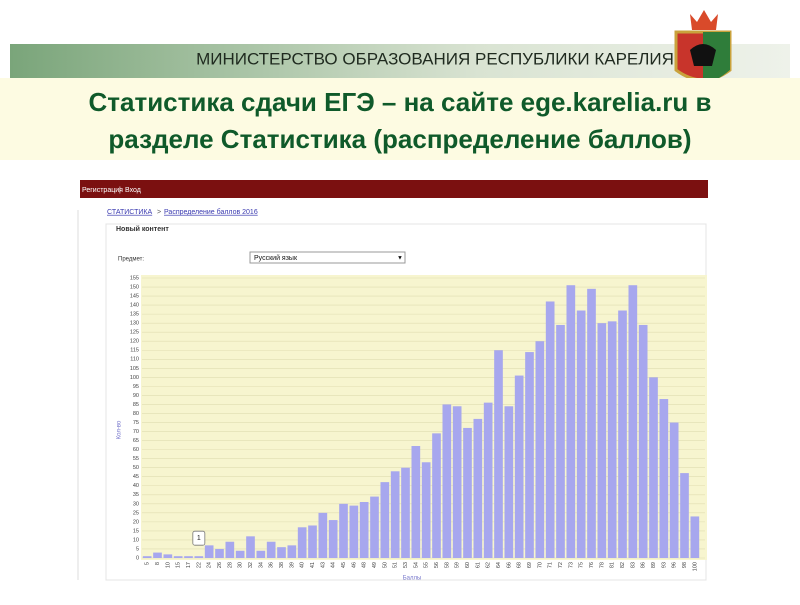 The width and height of the screenshot is (800, 605). Describe the element at coordinates (292, 565) in the screenshot. I see `x-tick-label: 39` at that location.